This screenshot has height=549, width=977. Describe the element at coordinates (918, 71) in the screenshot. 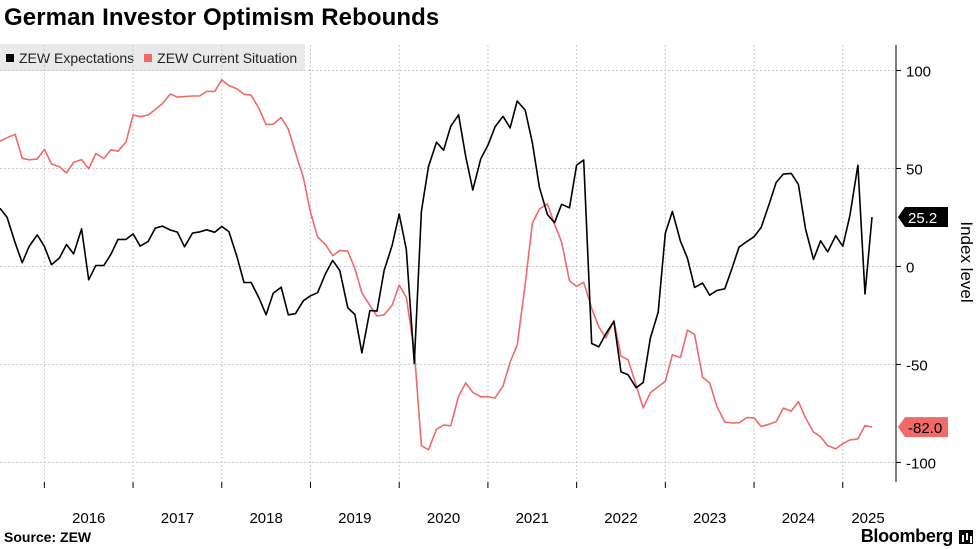

I see `y-tick-label: 100` at that location.